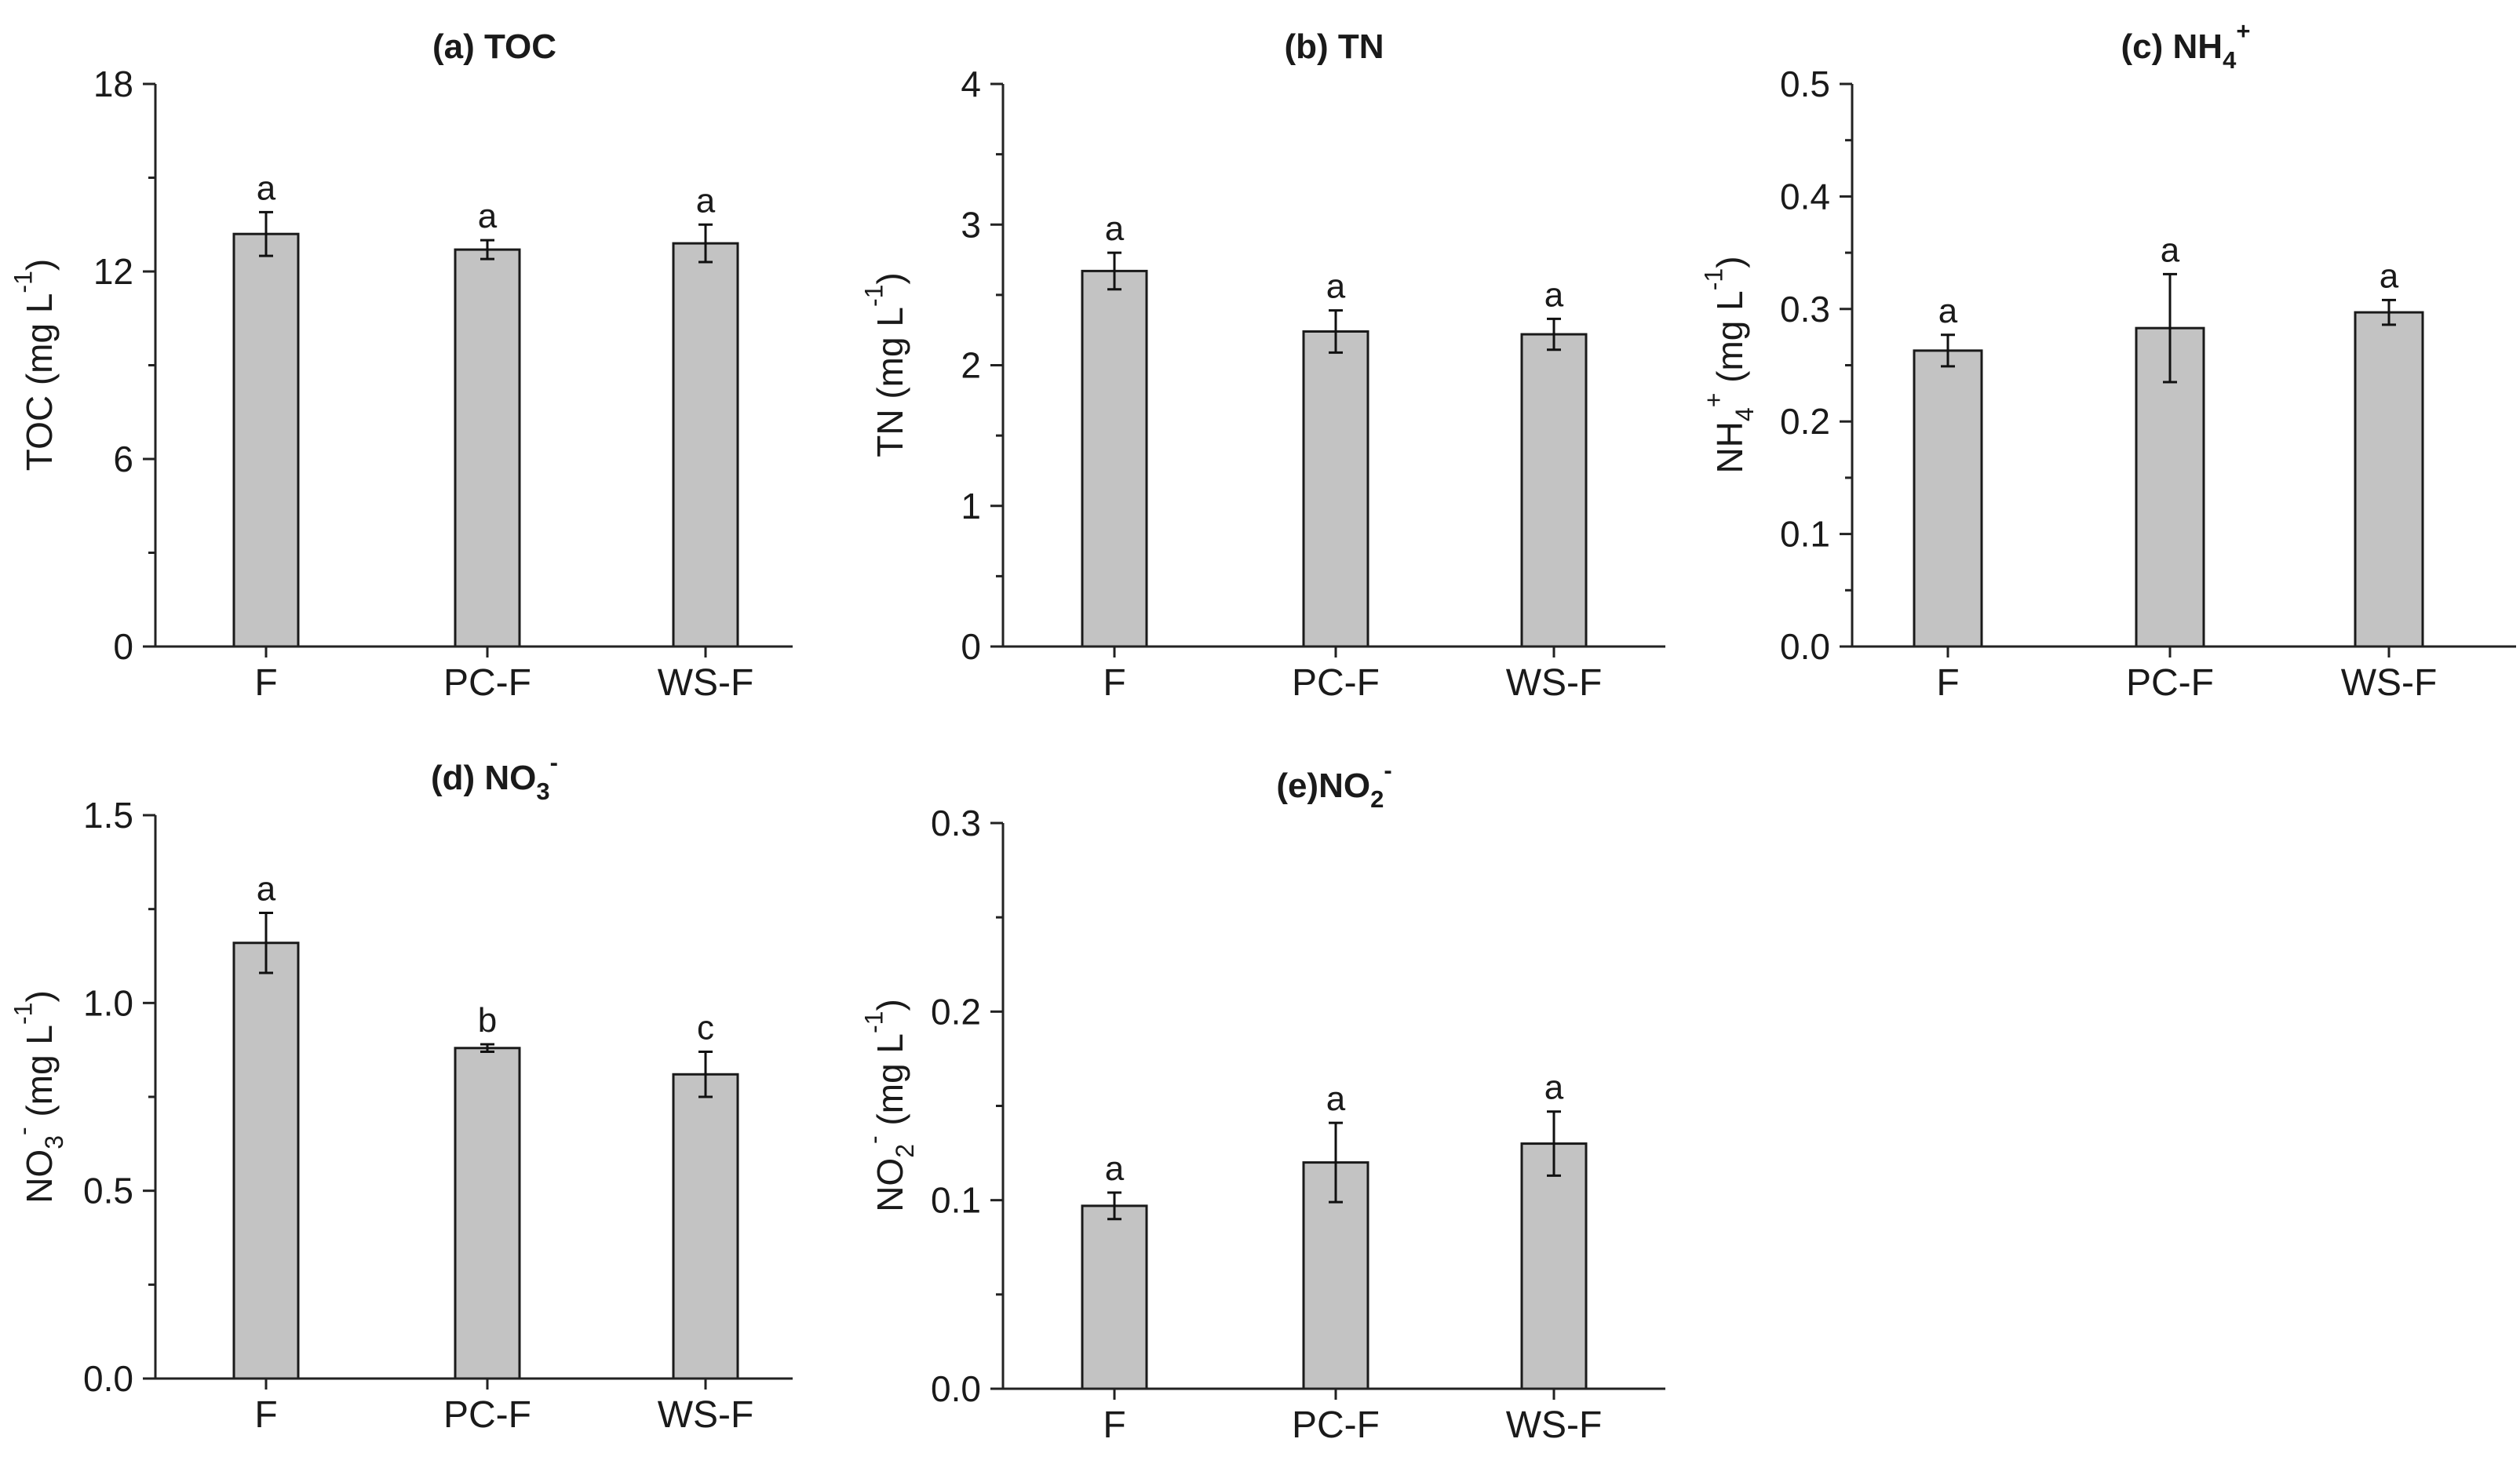  I want to click on chart-title: (b) TN, so click(1334, 46).